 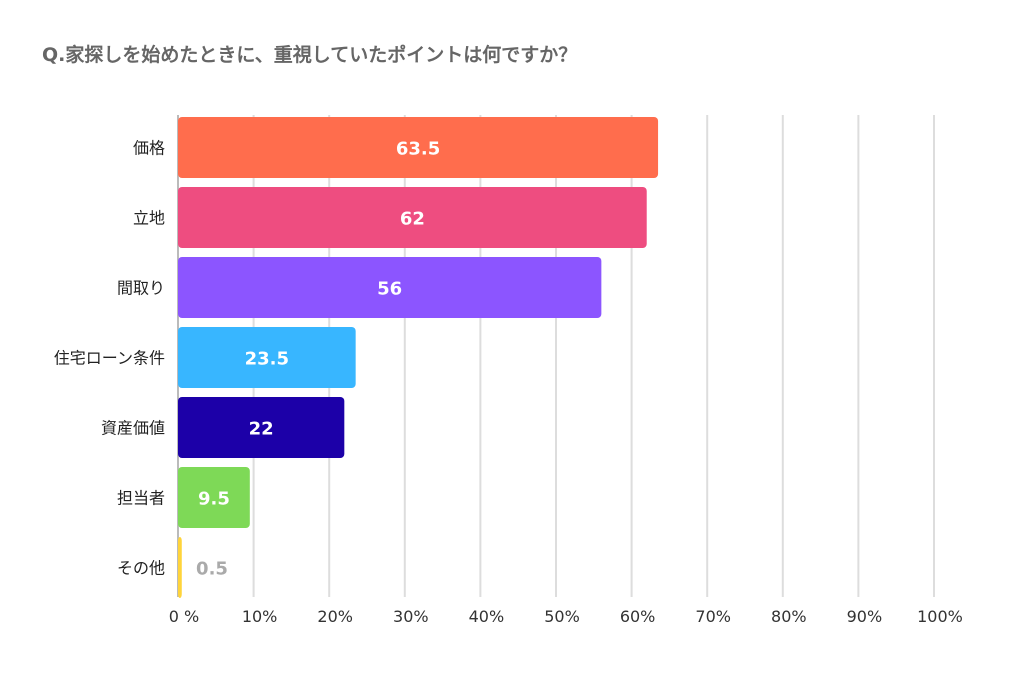 I want to click on x-tick-label: 40%, so click(x=487, y=616).